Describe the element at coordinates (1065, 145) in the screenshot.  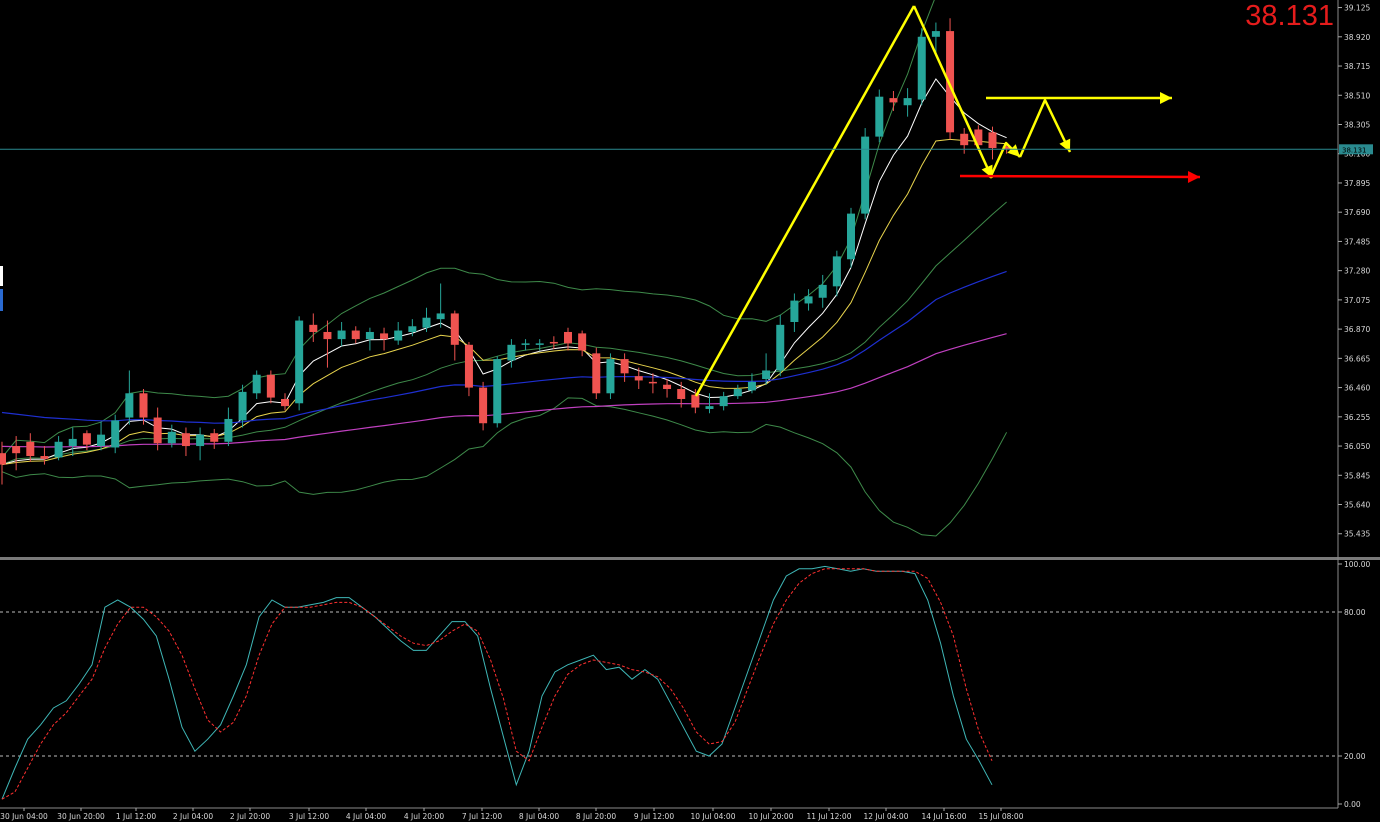
I see `yellow-retest-arrow-head` at that location.